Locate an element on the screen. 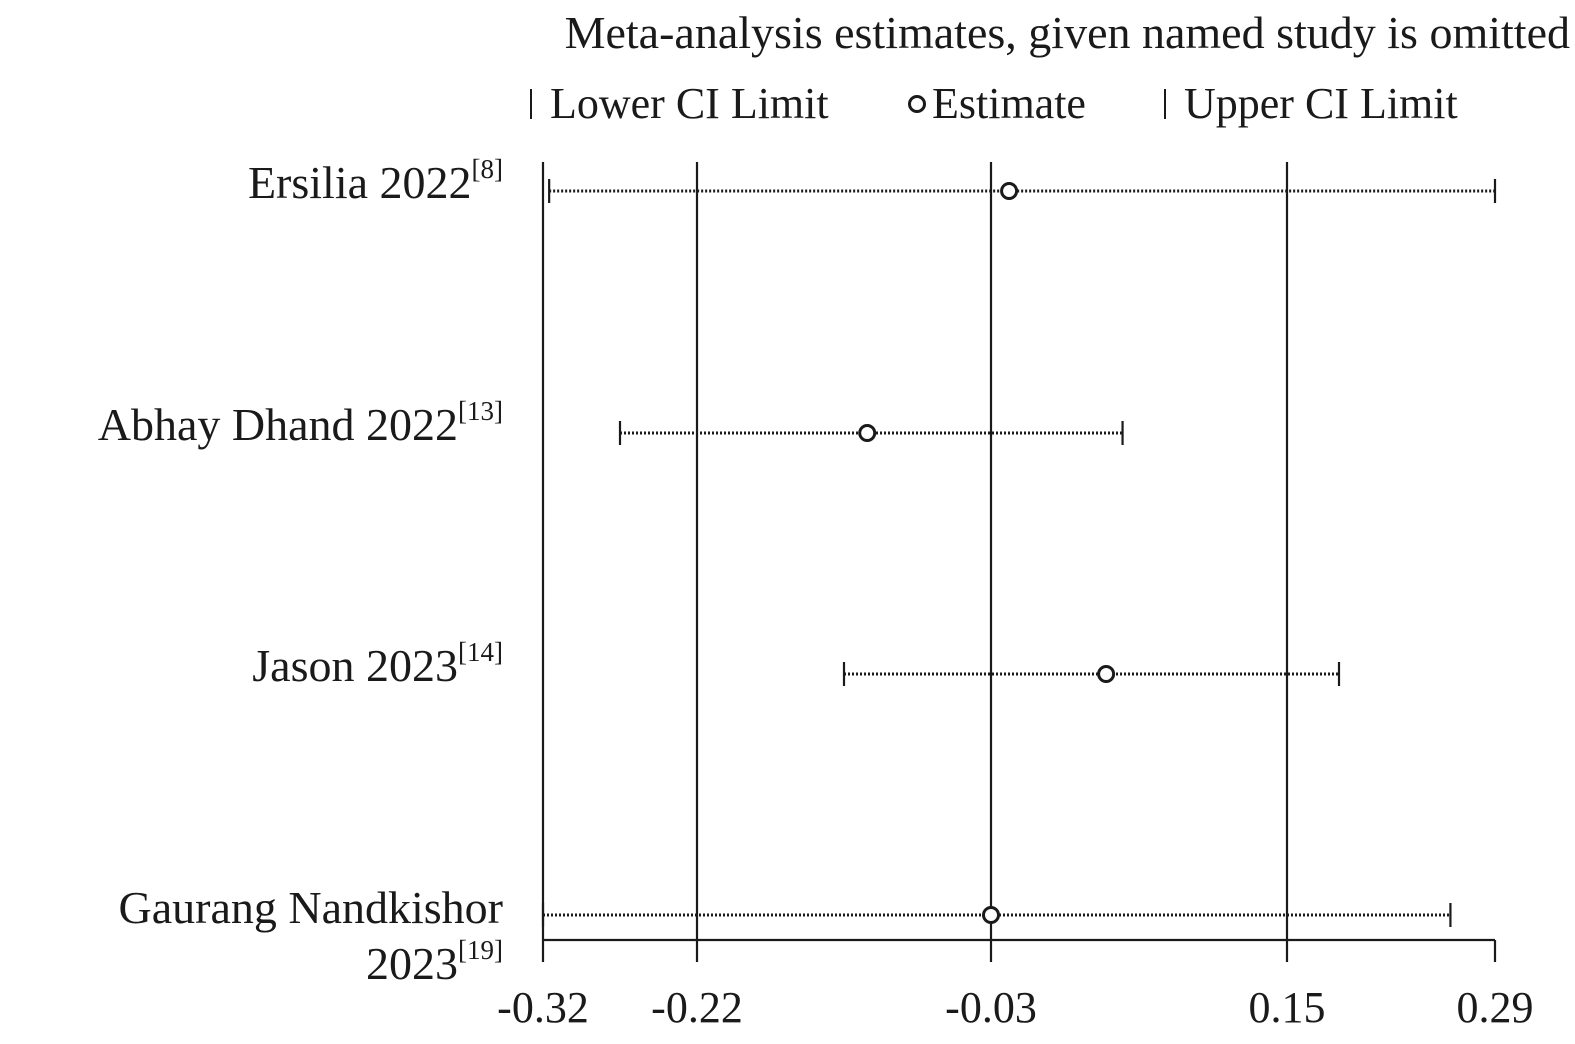 Image resolution: width=1575 pixels, height=1044 pixels. study-ref: [13] is located at coordinates (480, 411).